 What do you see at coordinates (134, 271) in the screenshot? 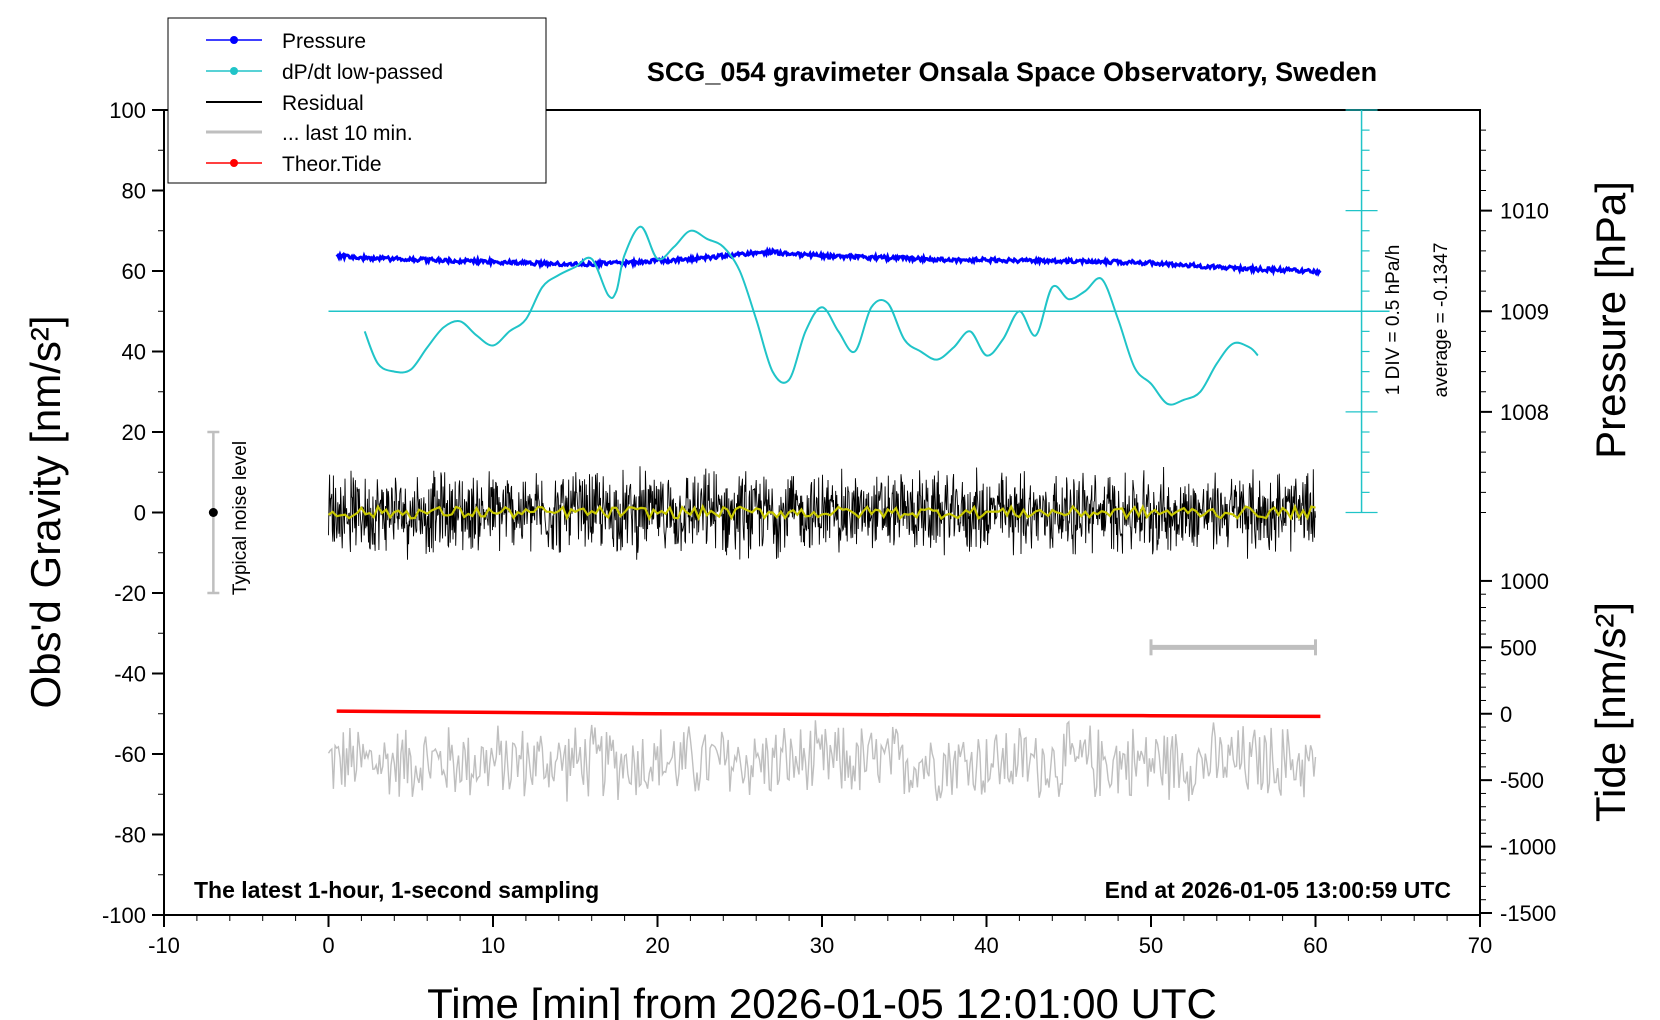
I see `y-tick-label: 60` at bounding box center [134, 271].